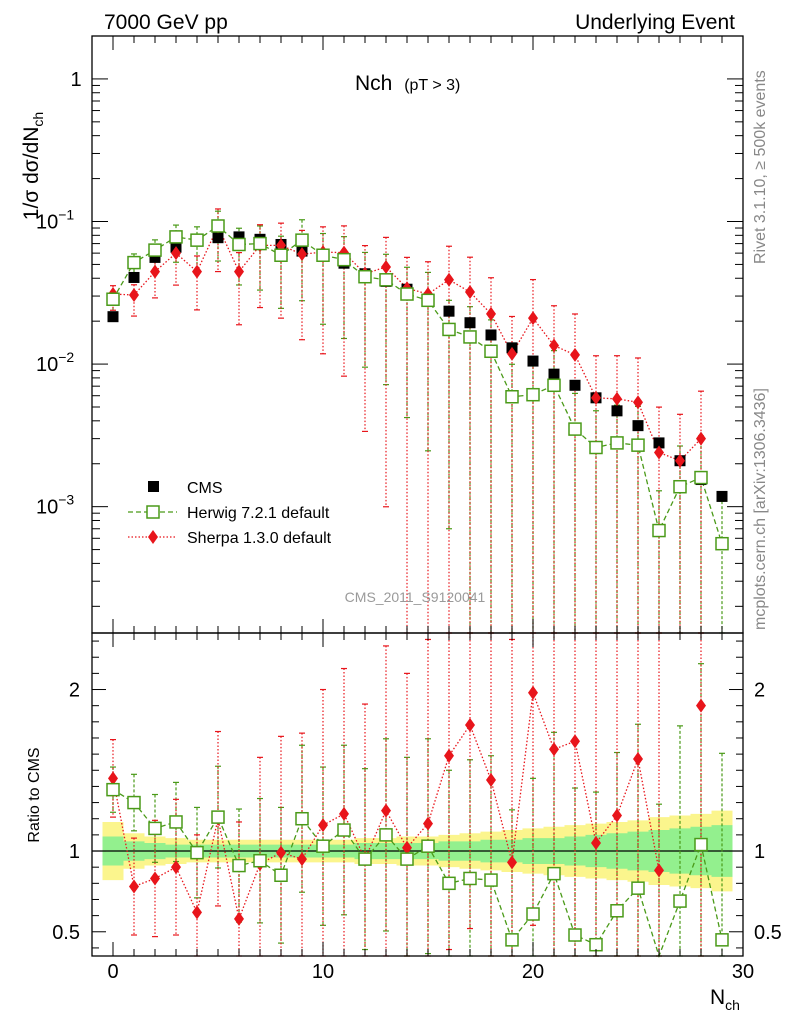 Image resolution: width=786 pixels, height=1024 pixels. What do you see at coordinates (55, 505) in the screenshot?
I see `y-tick-label: 10⁻³` at bounding box center [55, 505].